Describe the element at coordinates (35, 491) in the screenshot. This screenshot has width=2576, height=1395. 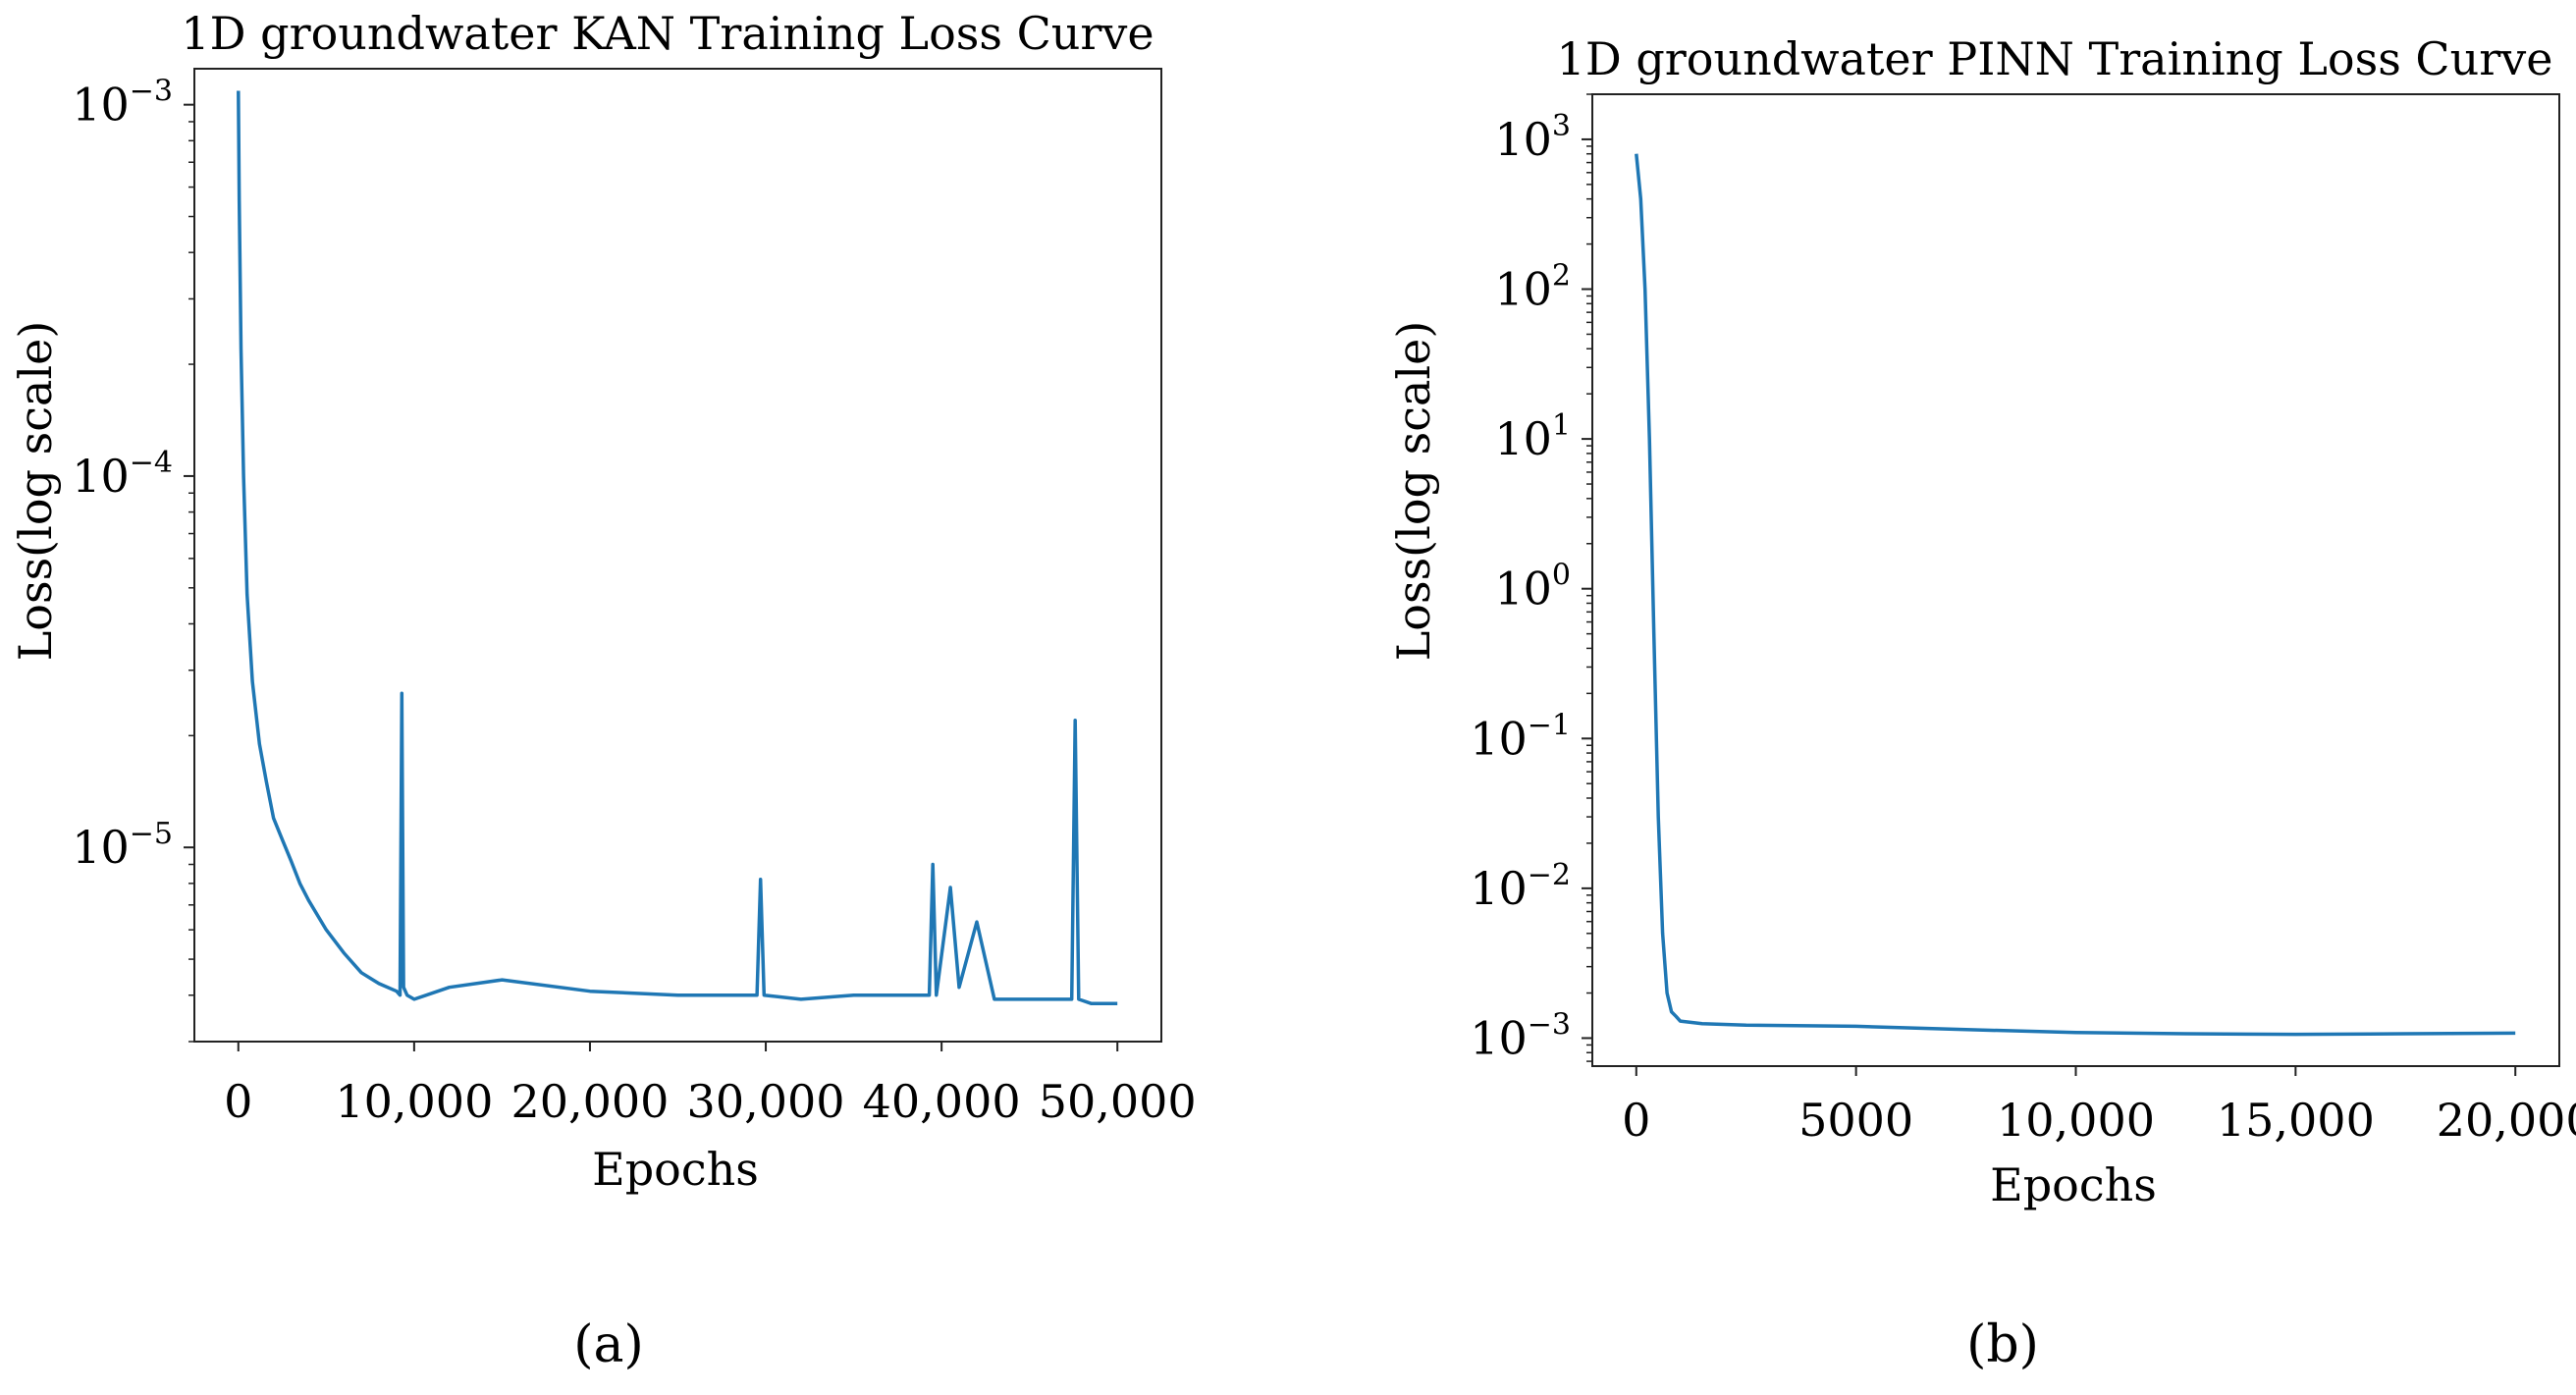
I see `y-axis-label-a: Loss(log scale)` at that location.